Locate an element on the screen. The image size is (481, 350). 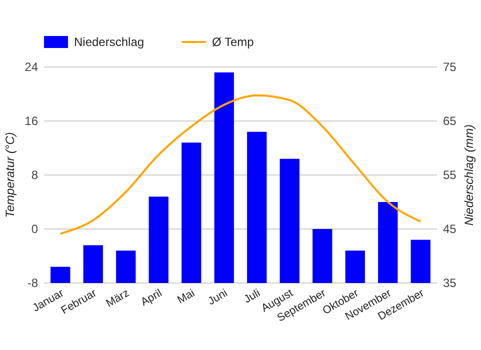
x-tick-label: Juli is located at coordinates (252, 296).